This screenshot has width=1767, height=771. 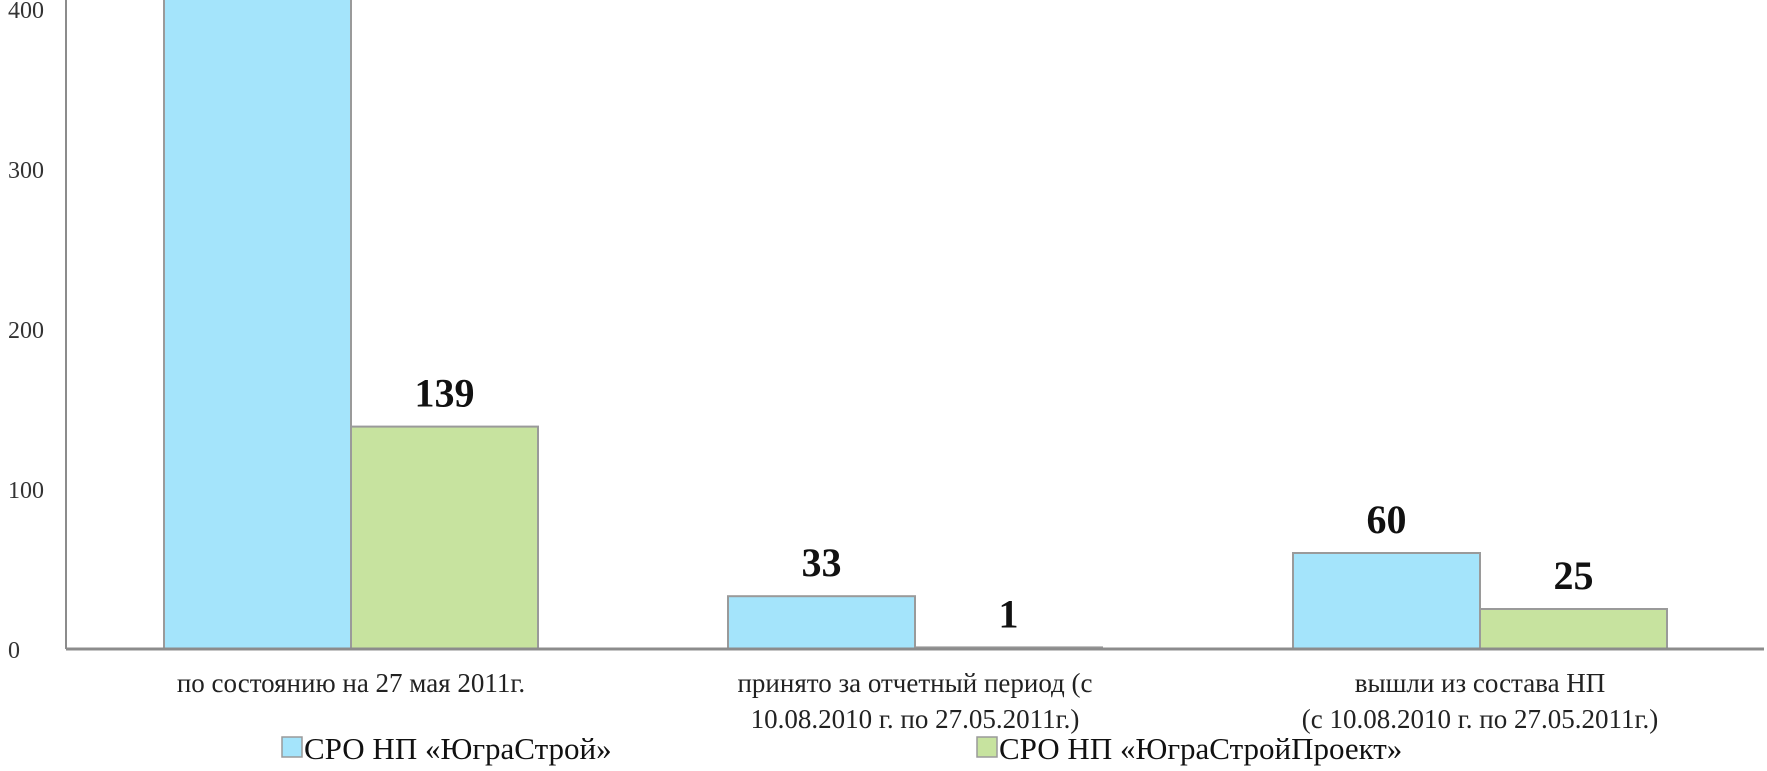 I want to click on y-tick-label: 200, so click(x=26, y=331).